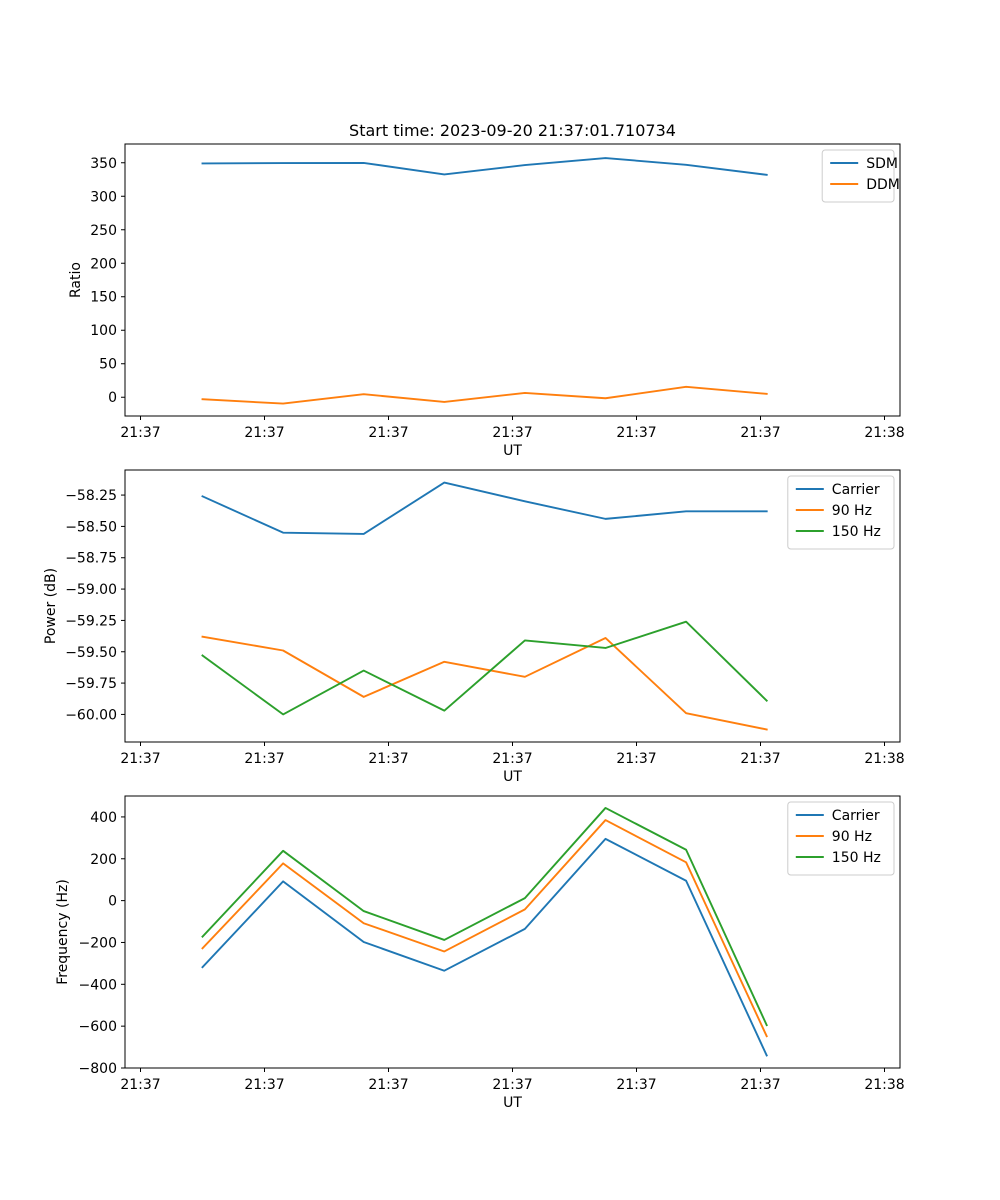  What do you see at coordinates (103, 298) in the screenshot?
I see `y-tick-label: 150` at bounding box center [103, 298].